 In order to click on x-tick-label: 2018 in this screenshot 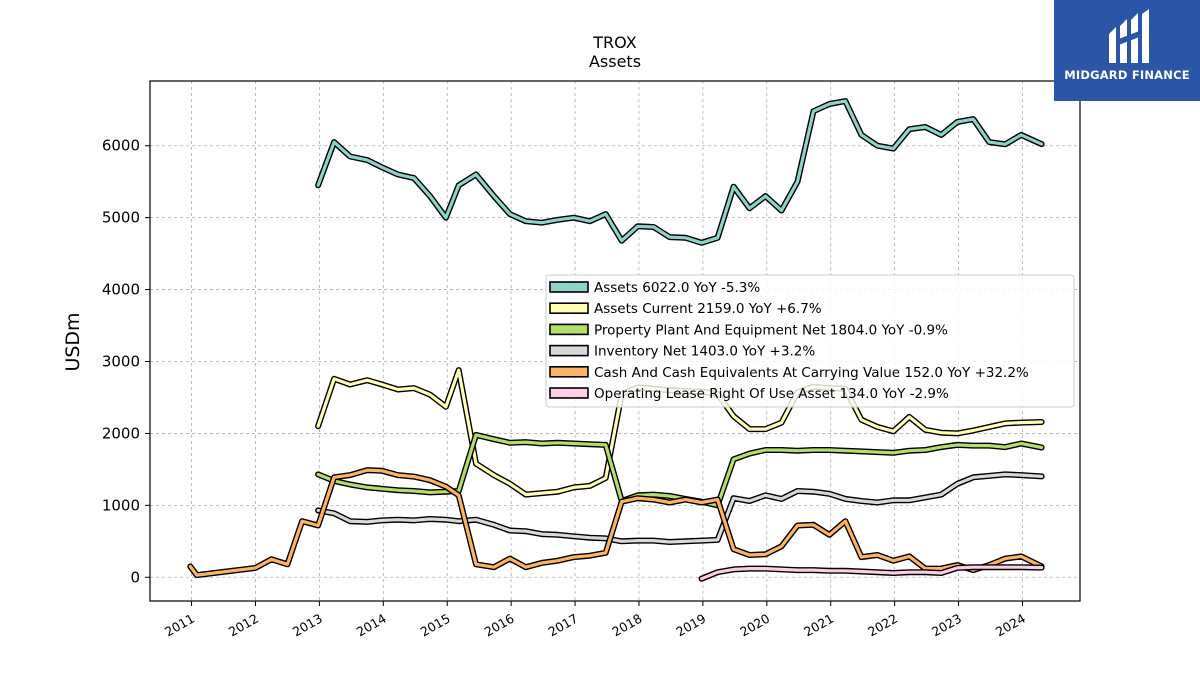, I will do `click(626, 625)`.